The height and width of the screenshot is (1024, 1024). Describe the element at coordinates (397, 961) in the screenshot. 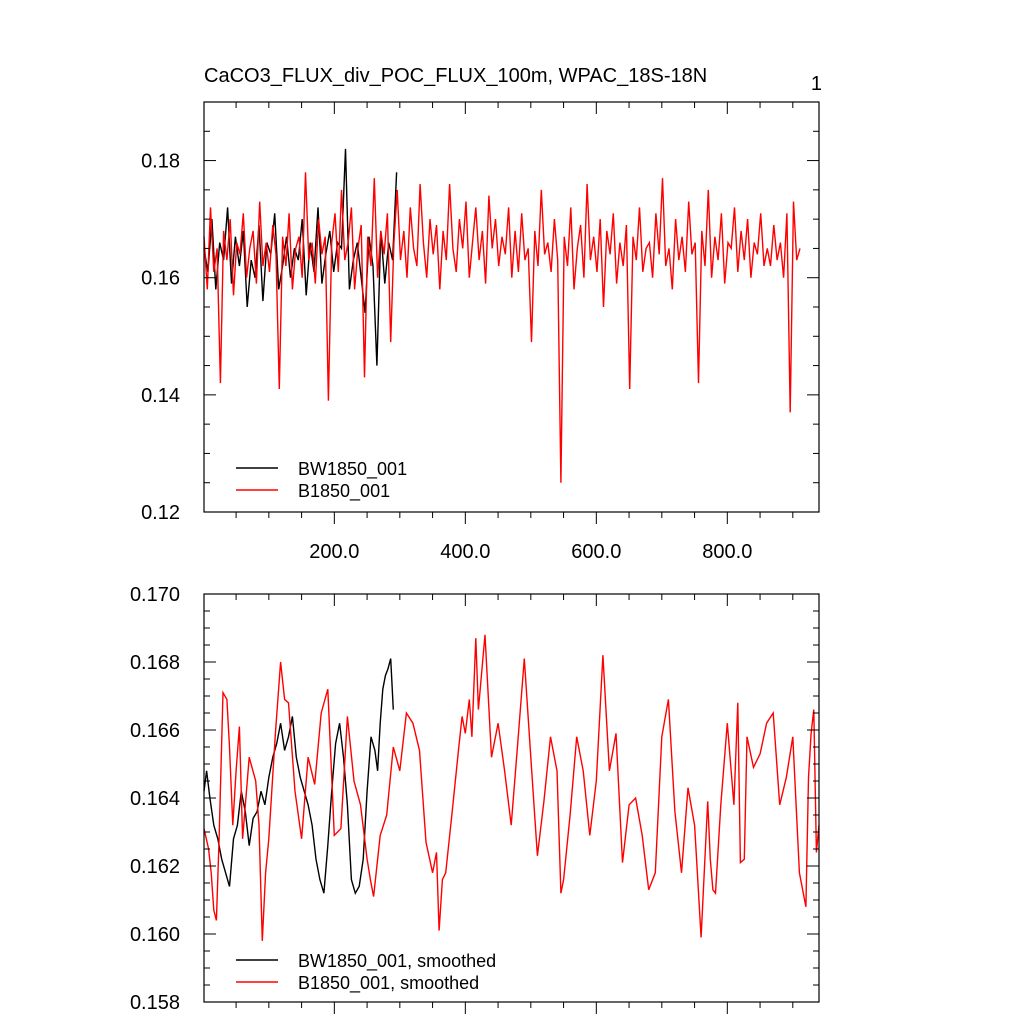

I see `legend-label: BW1850_001, smoothed` at that location.